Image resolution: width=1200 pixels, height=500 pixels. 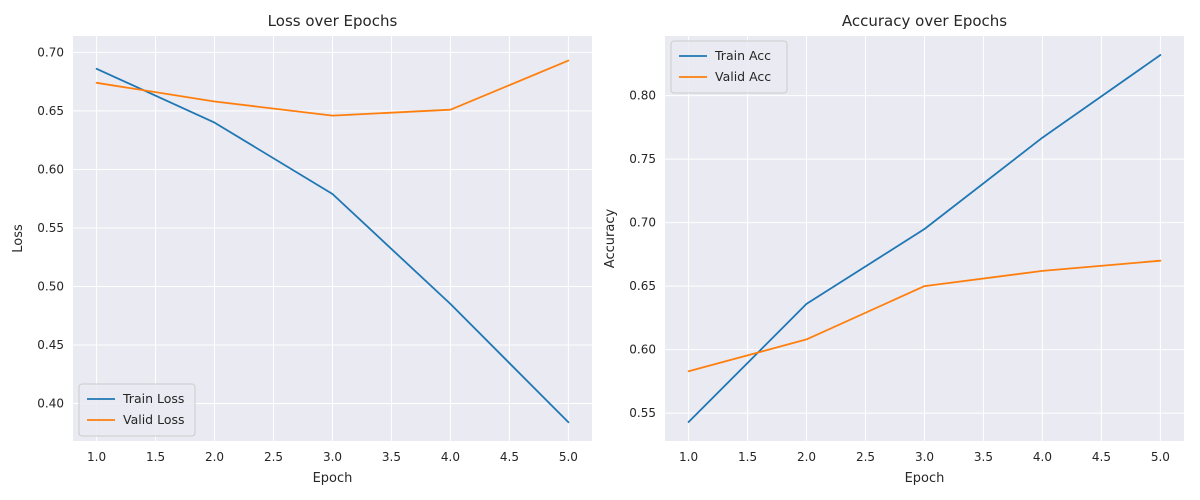 What do you see at coordinates (642, 96) in the screenshot?
I see `y-tick-label: 0.80` at bounding box center [642, 96].